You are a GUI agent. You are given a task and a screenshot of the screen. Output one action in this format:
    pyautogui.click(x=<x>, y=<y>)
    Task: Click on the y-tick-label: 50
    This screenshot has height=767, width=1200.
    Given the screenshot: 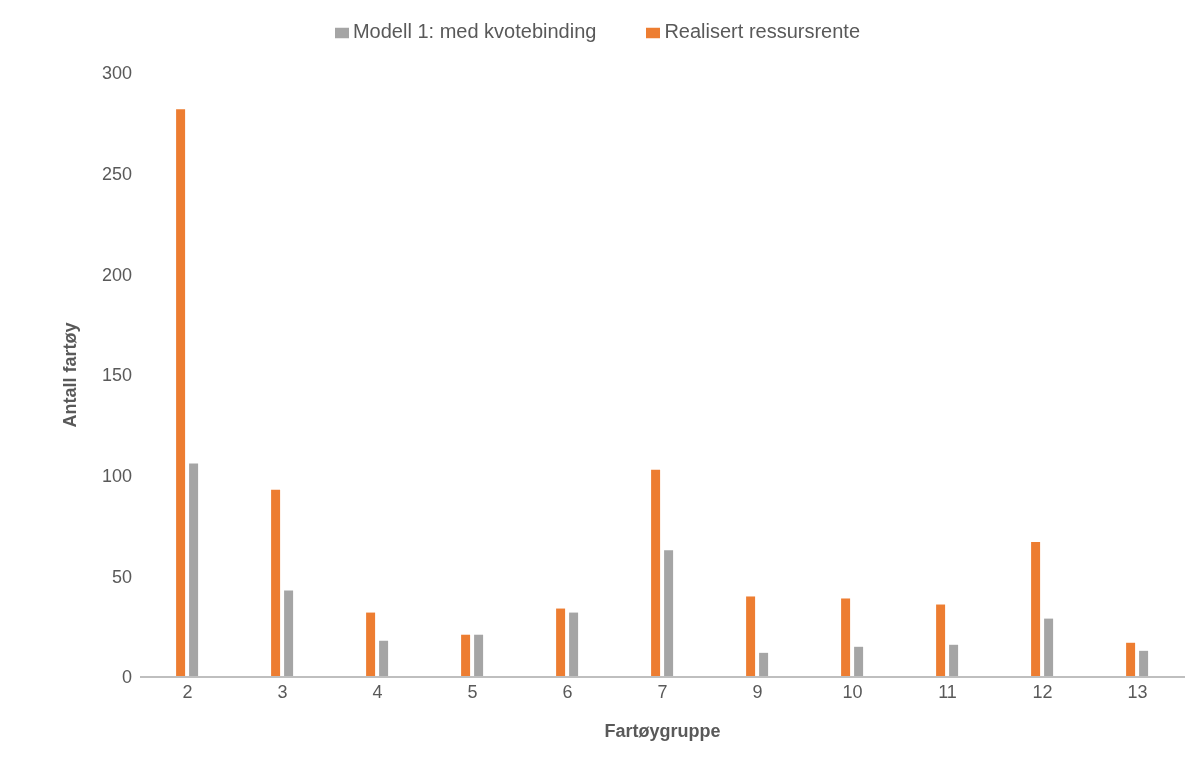 What is the action you would take?
    pyautogui.click(x=121, y=576)
    